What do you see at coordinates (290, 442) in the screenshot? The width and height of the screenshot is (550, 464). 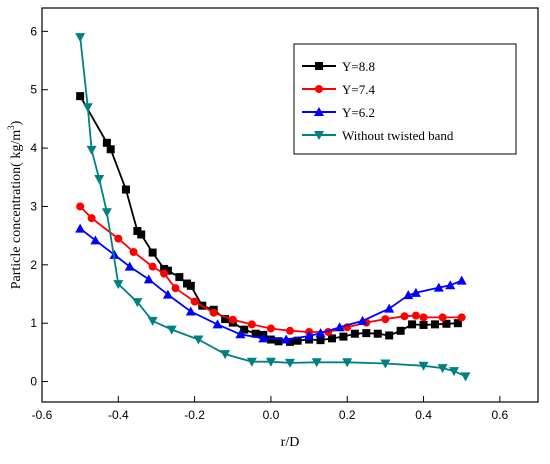 I see `x-axis-title: r/D` at bounding box center [290, 442].